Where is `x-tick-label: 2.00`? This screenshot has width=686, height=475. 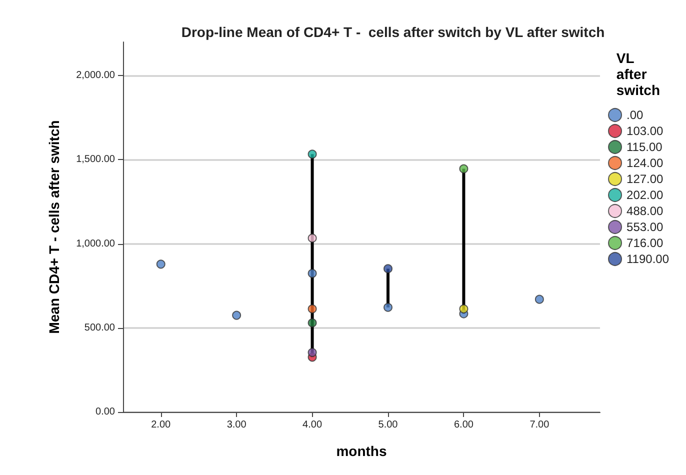 x-tick-label: 2.00 is located at coordinates (161, 425).